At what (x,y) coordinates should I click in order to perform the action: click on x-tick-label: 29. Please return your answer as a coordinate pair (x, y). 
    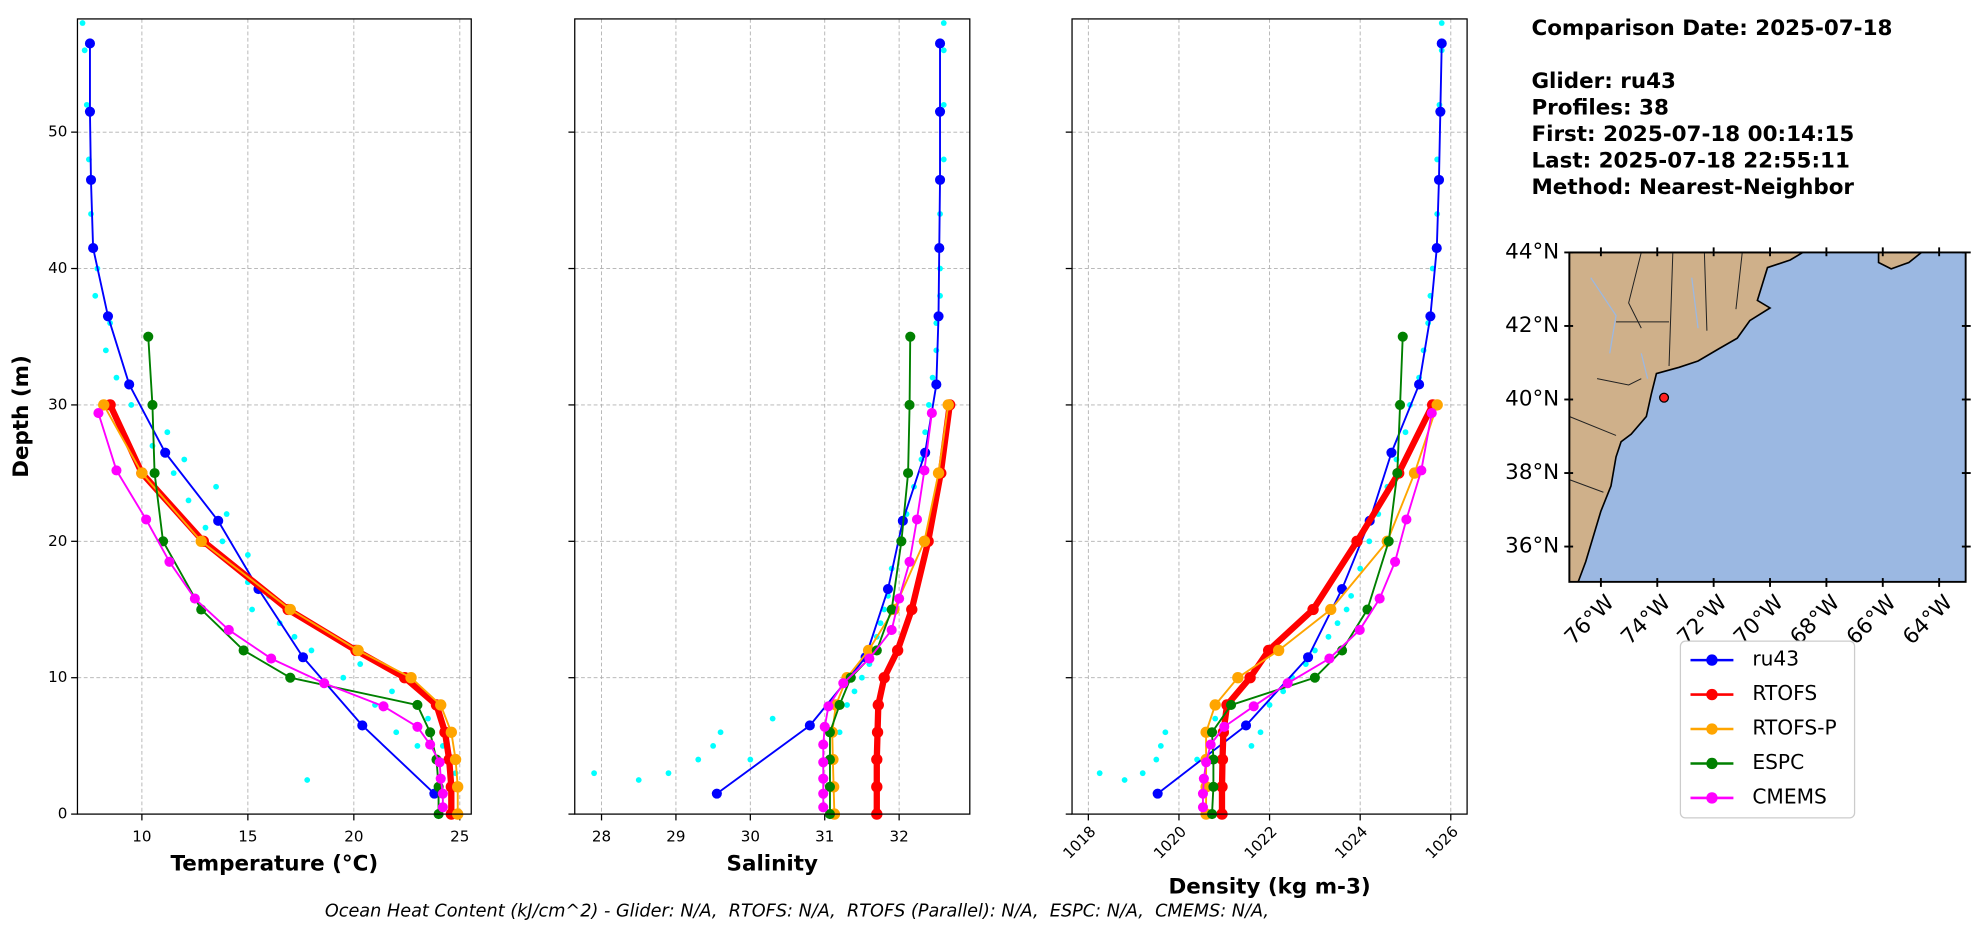
    Looking at the image, I should click on (675, 836).